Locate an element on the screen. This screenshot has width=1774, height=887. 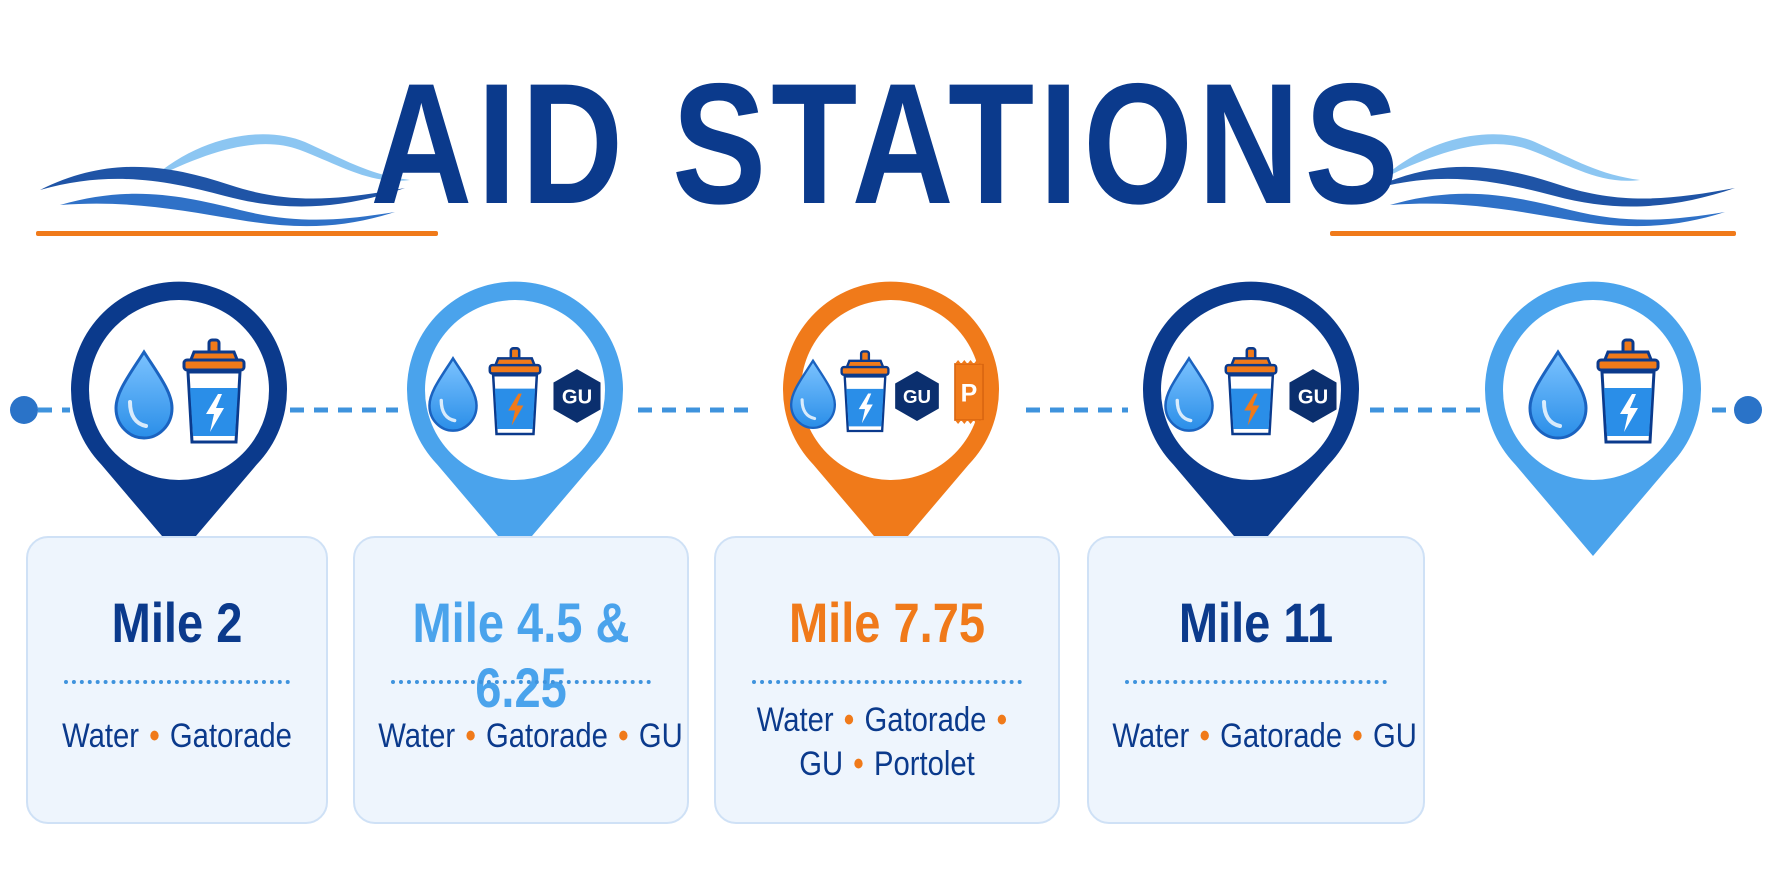
station-card: Mile 11 Water • Gatorade • GU is located at coordinates (1256, 680).